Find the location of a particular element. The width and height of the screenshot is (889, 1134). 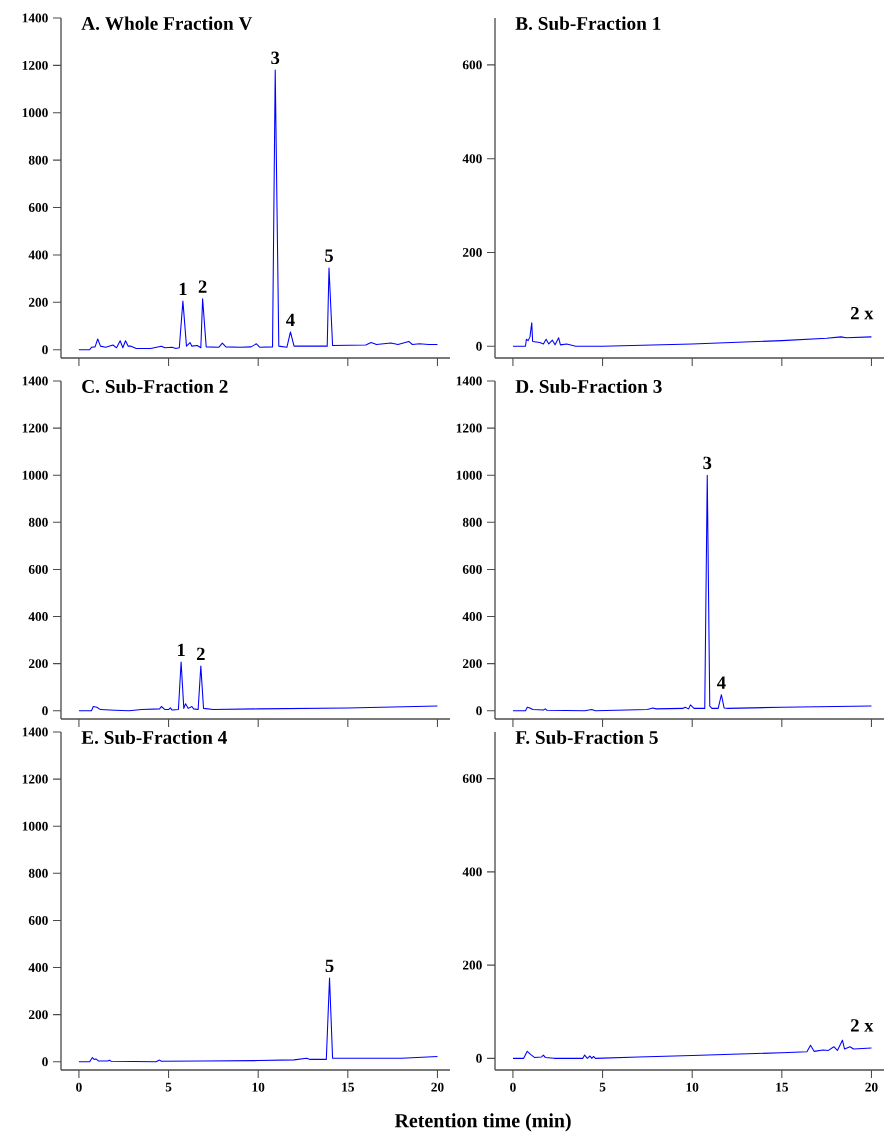

chart-title: A. Whole Fraction V is located at coordinates (167, 23).